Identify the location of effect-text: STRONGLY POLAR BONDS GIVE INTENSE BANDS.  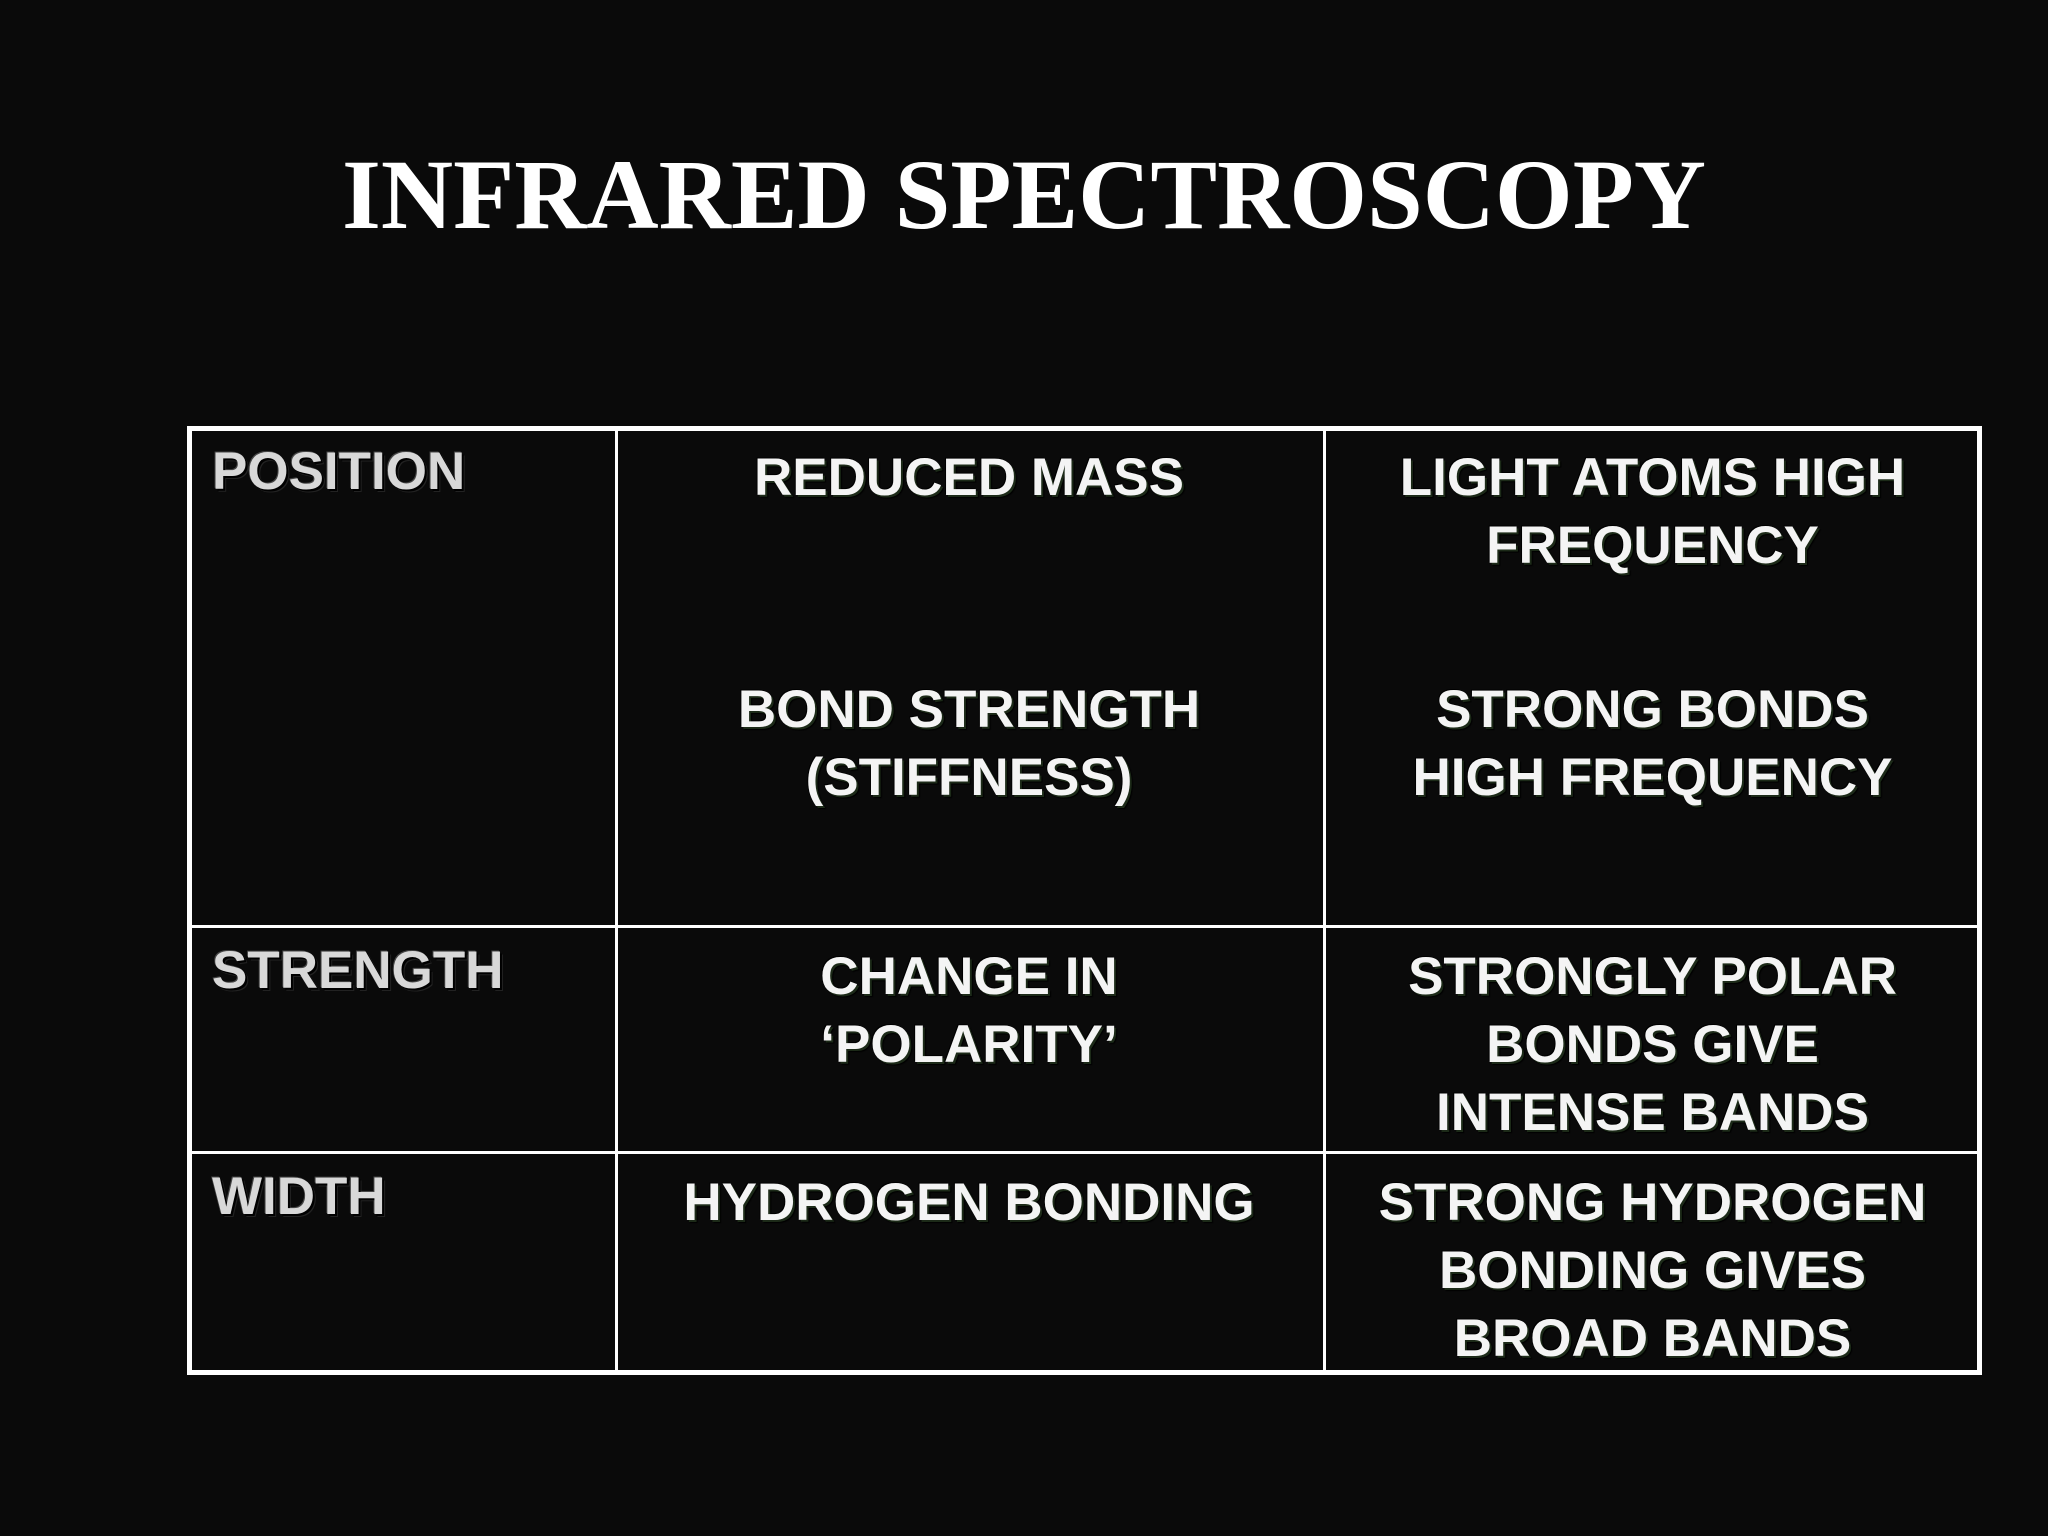
(1652, 1044).